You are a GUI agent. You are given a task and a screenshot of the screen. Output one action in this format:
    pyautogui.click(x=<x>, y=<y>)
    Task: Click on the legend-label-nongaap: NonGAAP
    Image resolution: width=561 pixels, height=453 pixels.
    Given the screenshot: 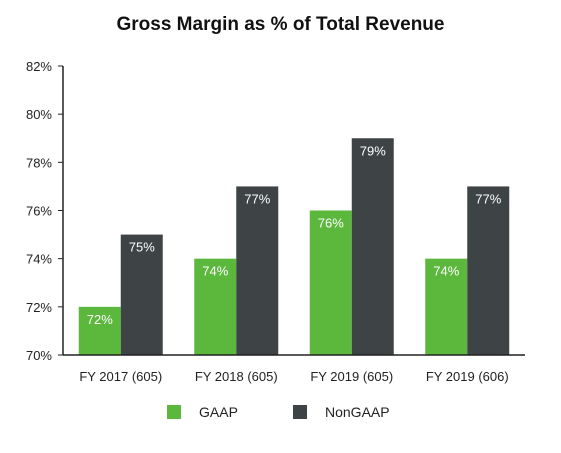 What is the action you would take?
    pyautogui.click(x=357, y=412)
    